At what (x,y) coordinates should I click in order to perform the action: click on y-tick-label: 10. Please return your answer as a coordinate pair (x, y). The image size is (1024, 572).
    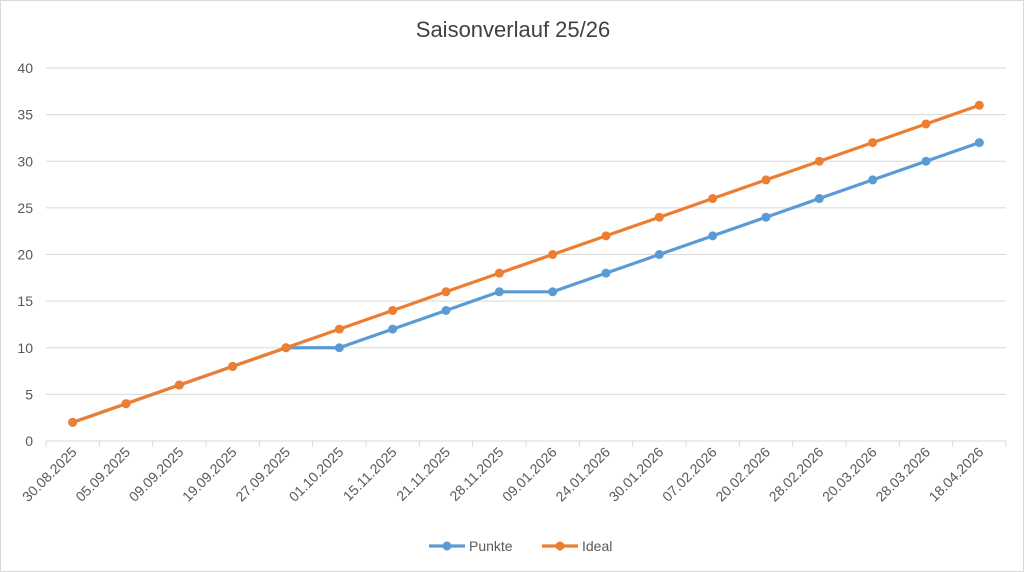
    Looking at the image, I should click on (25, 348).